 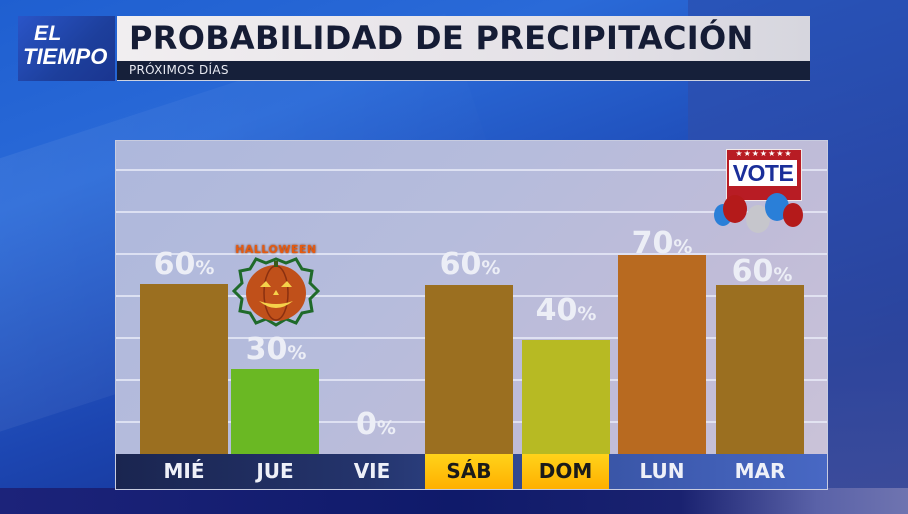 I want to click on logo-line-2: TIEMPO, so click(x=65, y=56).